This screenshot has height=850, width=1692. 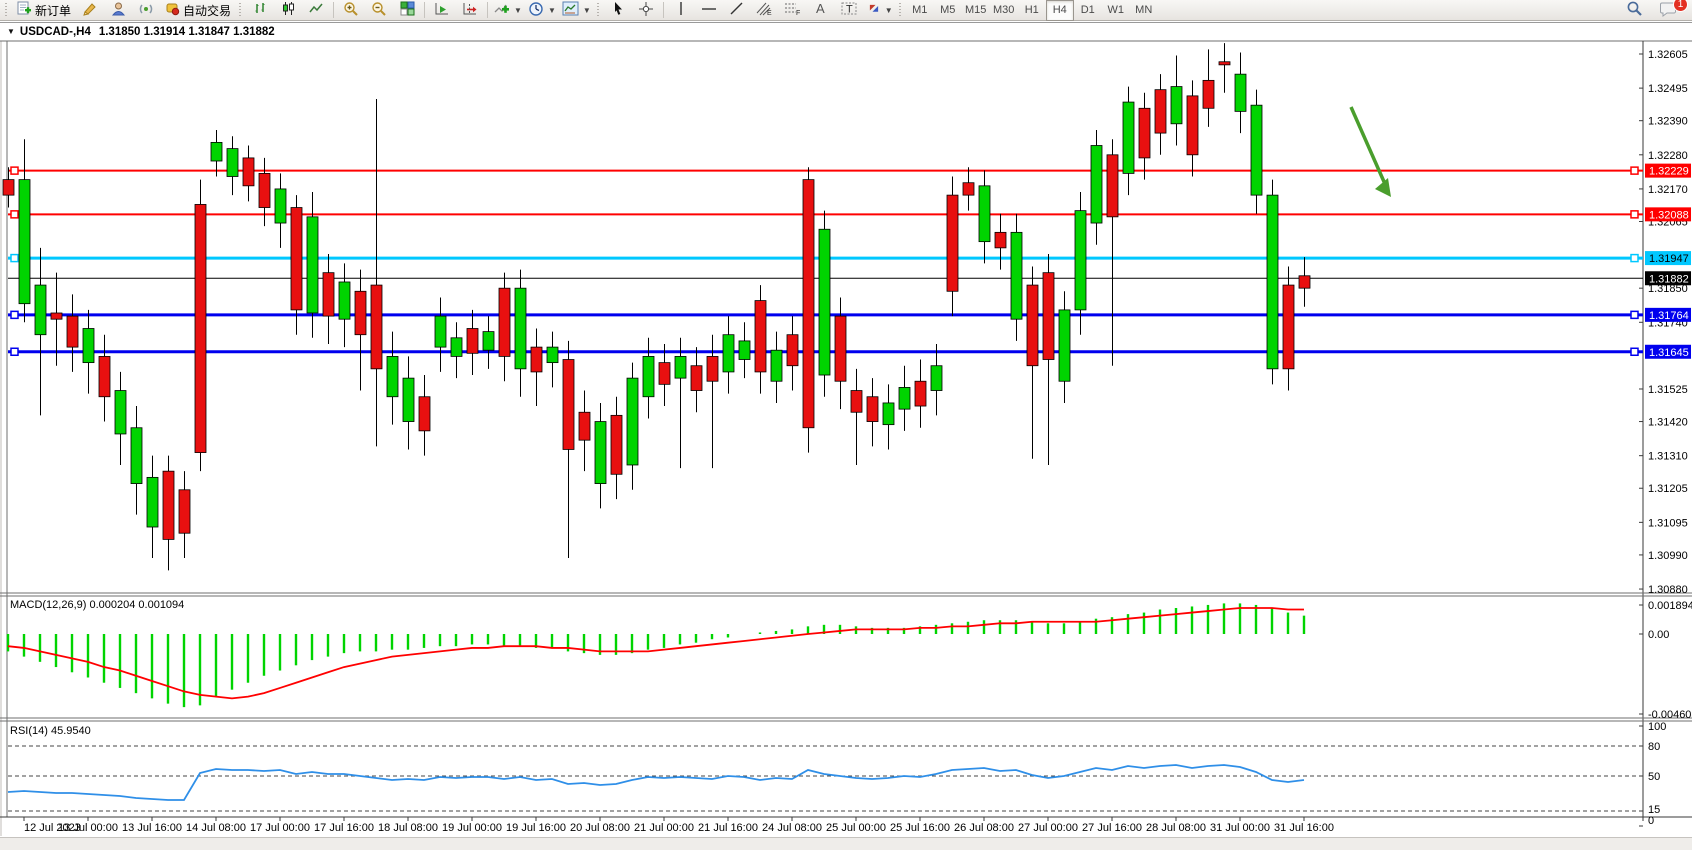 What do you see at coordinates (728, 828) in the screenshot?
I see `time-tick-label: 21 Jul 16:00` at bounding box center [728, 828].